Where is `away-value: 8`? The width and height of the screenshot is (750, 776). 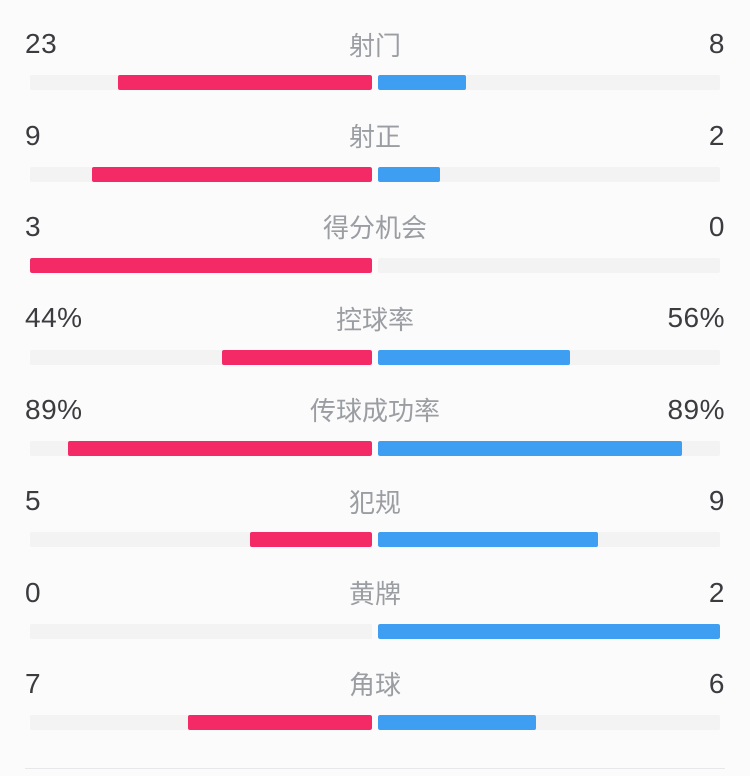
away-value: 8 is located at coordinates (716, 44).